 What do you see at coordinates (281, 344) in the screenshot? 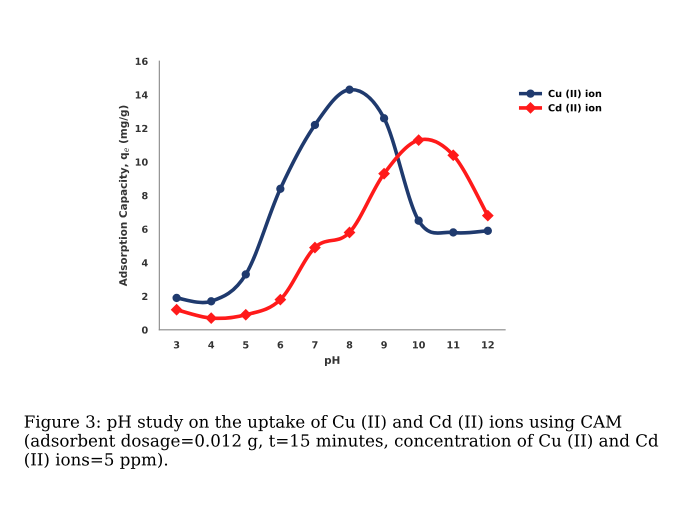
I see `x-tick-label: 6` at bounding box center [281, 344].